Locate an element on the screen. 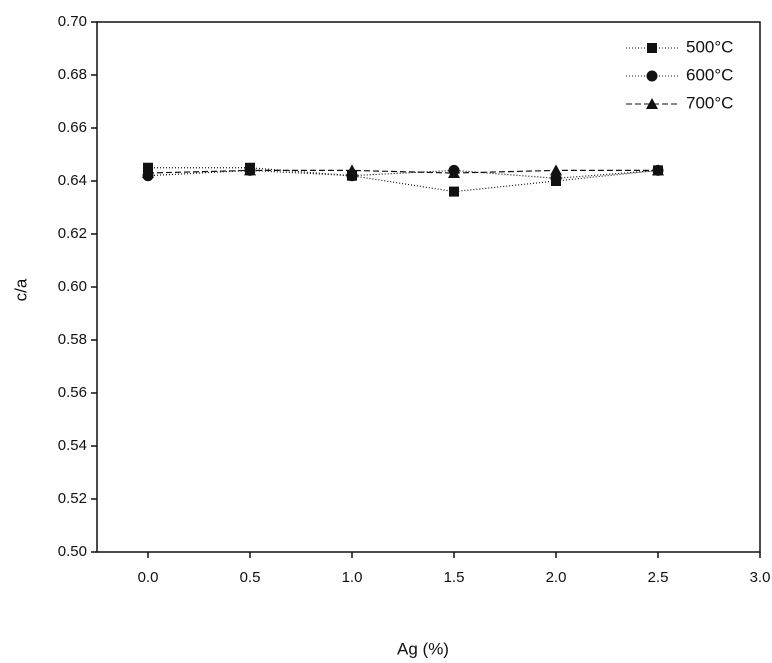  y-tick-label: 0.60 is located at coordinates (72, 286).